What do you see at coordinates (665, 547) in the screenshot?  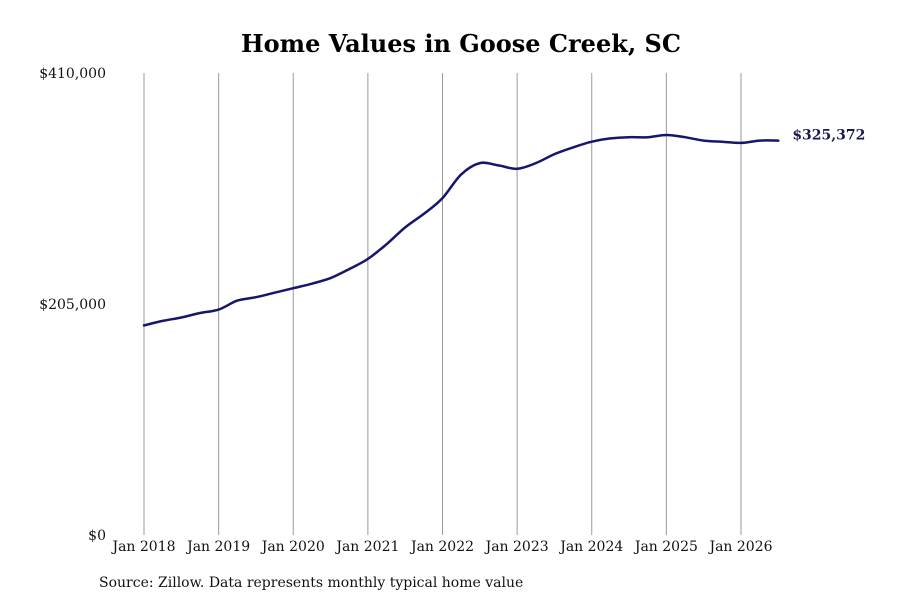 I see `x-tick-label: Jan 2025` at bounding box center [665, 547].